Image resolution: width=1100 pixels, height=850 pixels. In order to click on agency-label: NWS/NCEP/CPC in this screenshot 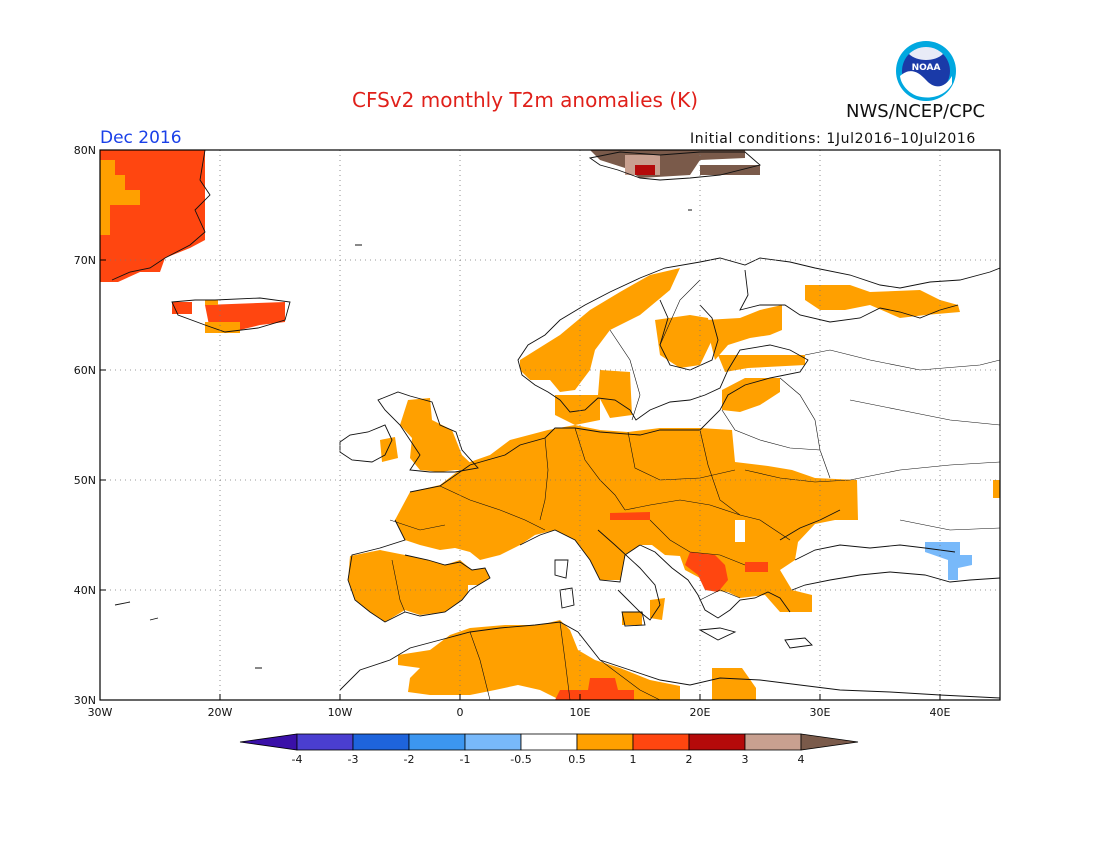, I will do `click(916, 111)`.